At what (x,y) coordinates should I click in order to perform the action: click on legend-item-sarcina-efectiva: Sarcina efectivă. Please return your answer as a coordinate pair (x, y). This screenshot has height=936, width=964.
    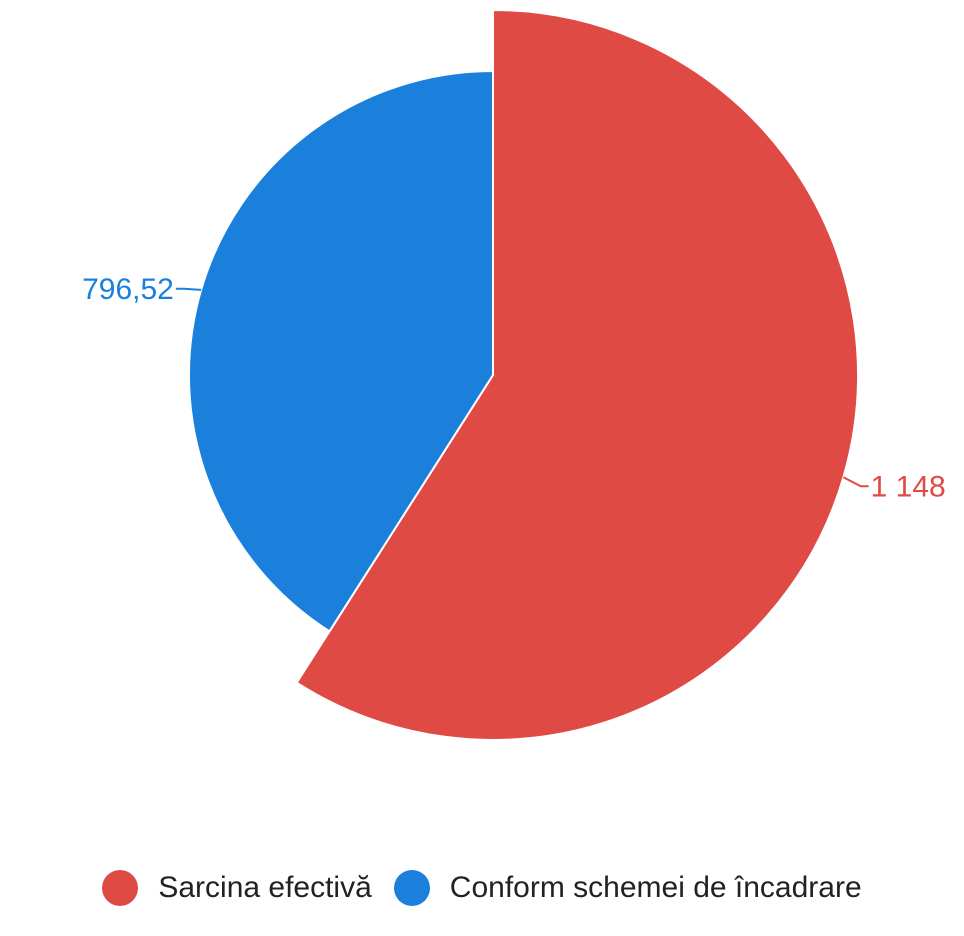
    Looking at the image, I should click on (237, 888).